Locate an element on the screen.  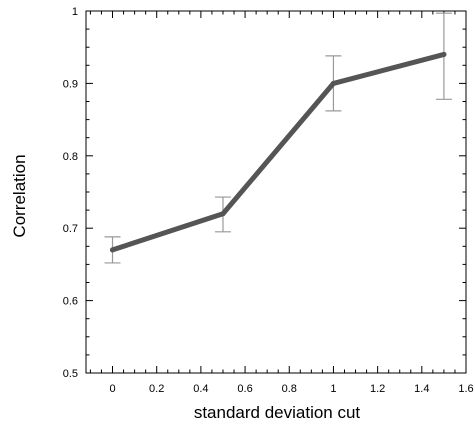
y-tick-label: 0.7 is located at coordinates (70, 229).